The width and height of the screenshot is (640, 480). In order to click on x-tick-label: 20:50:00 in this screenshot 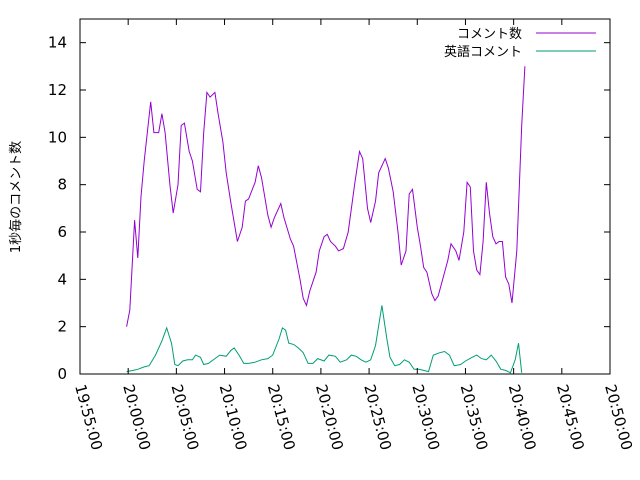, I will do `click(618, 417)`.